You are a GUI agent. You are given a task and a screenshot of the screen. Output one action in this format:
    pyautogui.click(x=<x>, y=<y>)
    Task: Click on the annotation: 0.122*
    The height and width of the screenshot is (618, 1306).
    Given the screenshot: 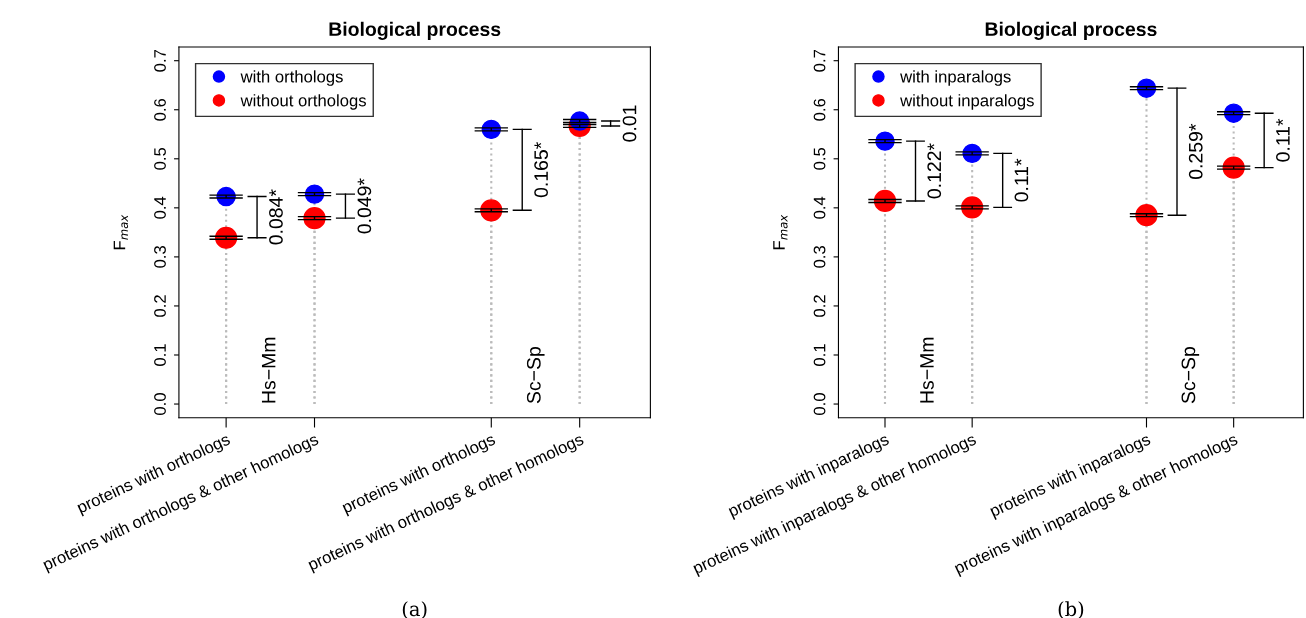 What is the action you would take?
    pyautogui.click(x=934, y=171)
    